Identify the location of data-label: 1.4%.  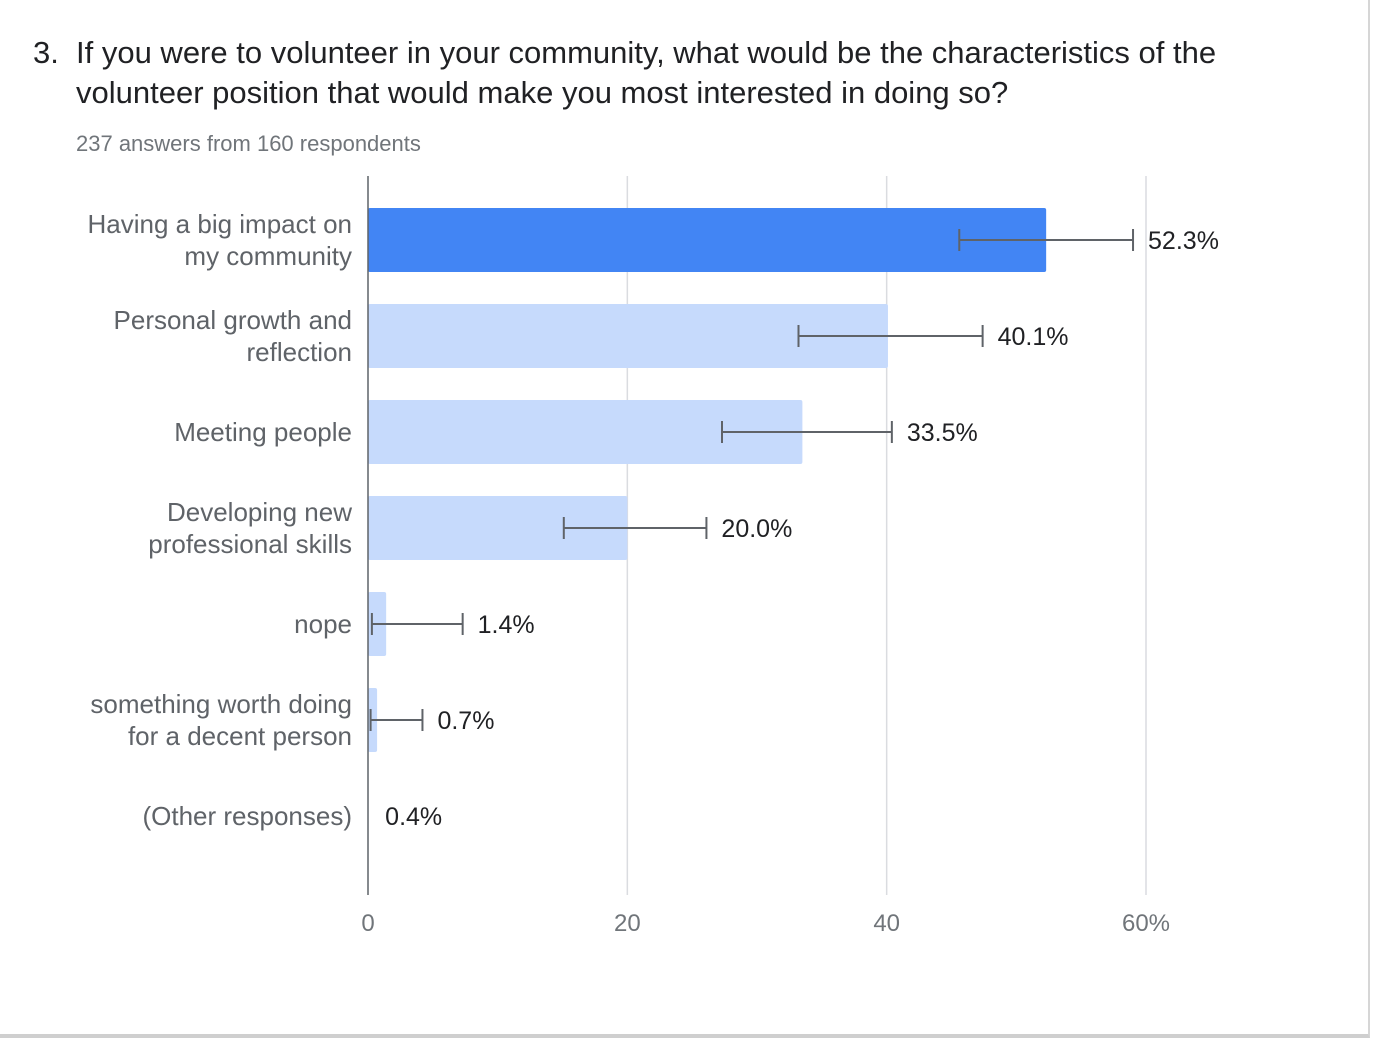
(506, 625).